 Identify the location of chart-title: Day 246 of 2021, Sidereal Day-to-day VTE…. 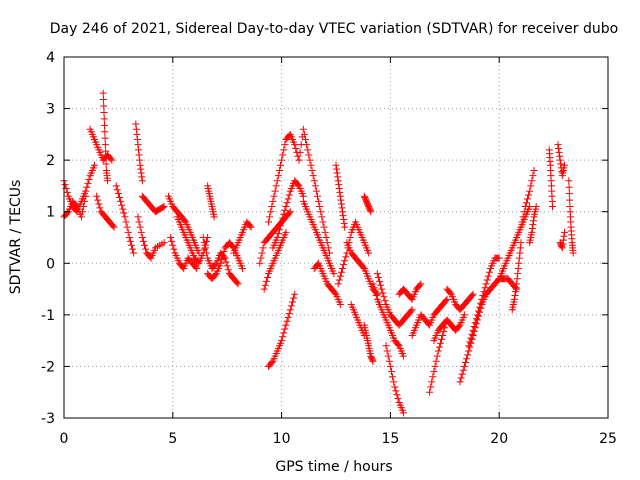
(334, 29).